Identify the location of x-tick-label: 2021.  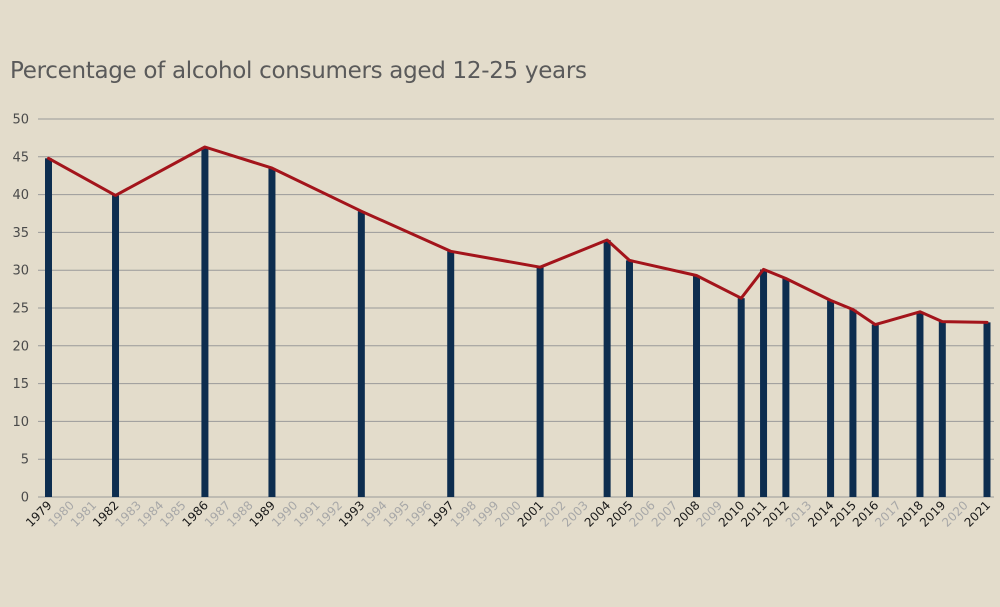
(977, 513).